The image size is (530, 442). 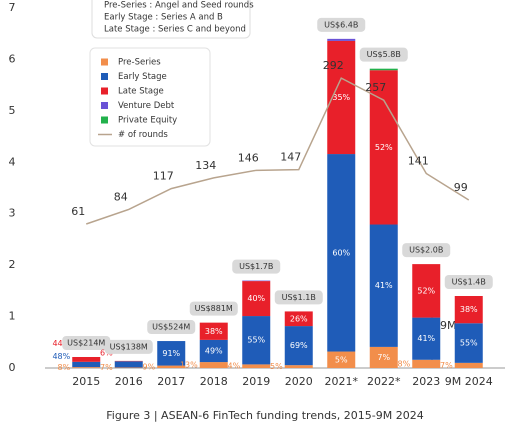 What do you see at coordinates (299, 381) in the screenshot?
I see `x-tick-label: 2020` at bounding box center [299, 381].